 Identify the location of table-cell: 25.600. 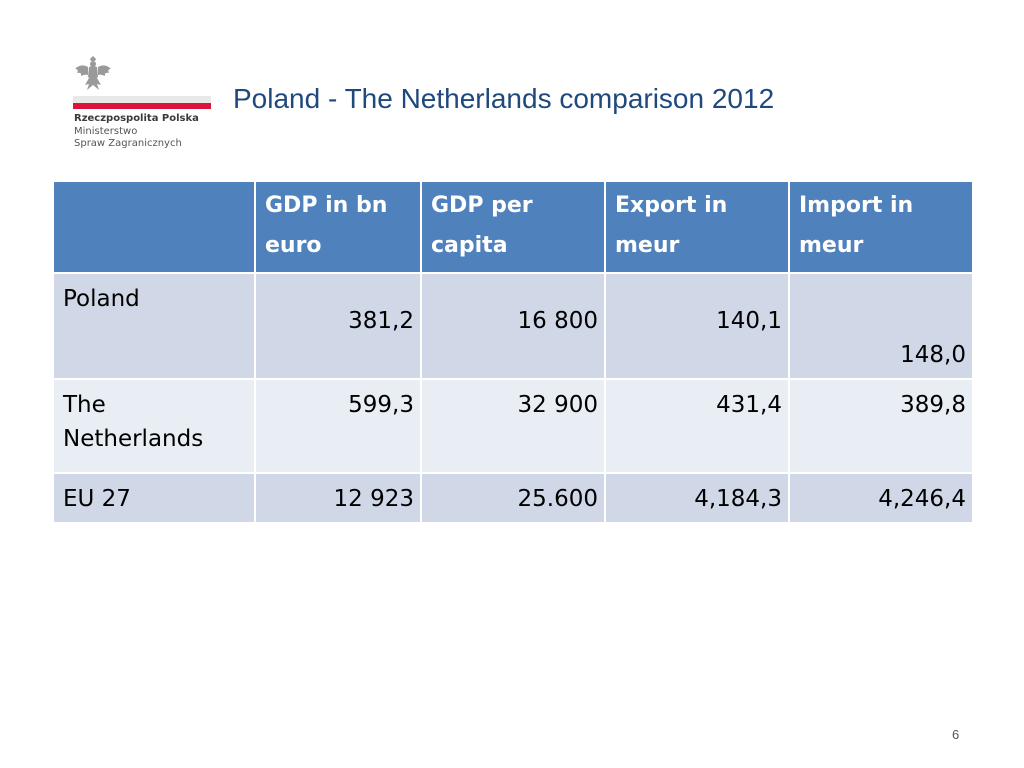
(513, 498).